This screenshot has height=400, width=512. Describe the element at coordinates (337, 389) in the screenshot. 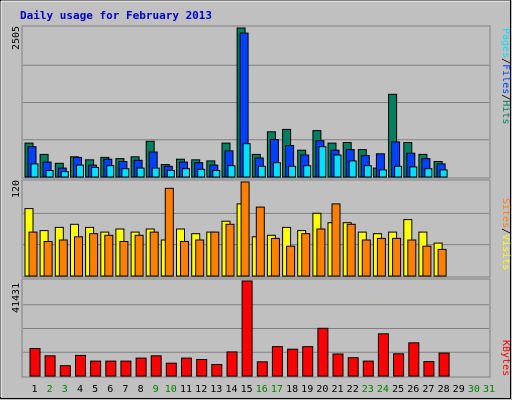

I see `x-tick-label: 21` at that location.